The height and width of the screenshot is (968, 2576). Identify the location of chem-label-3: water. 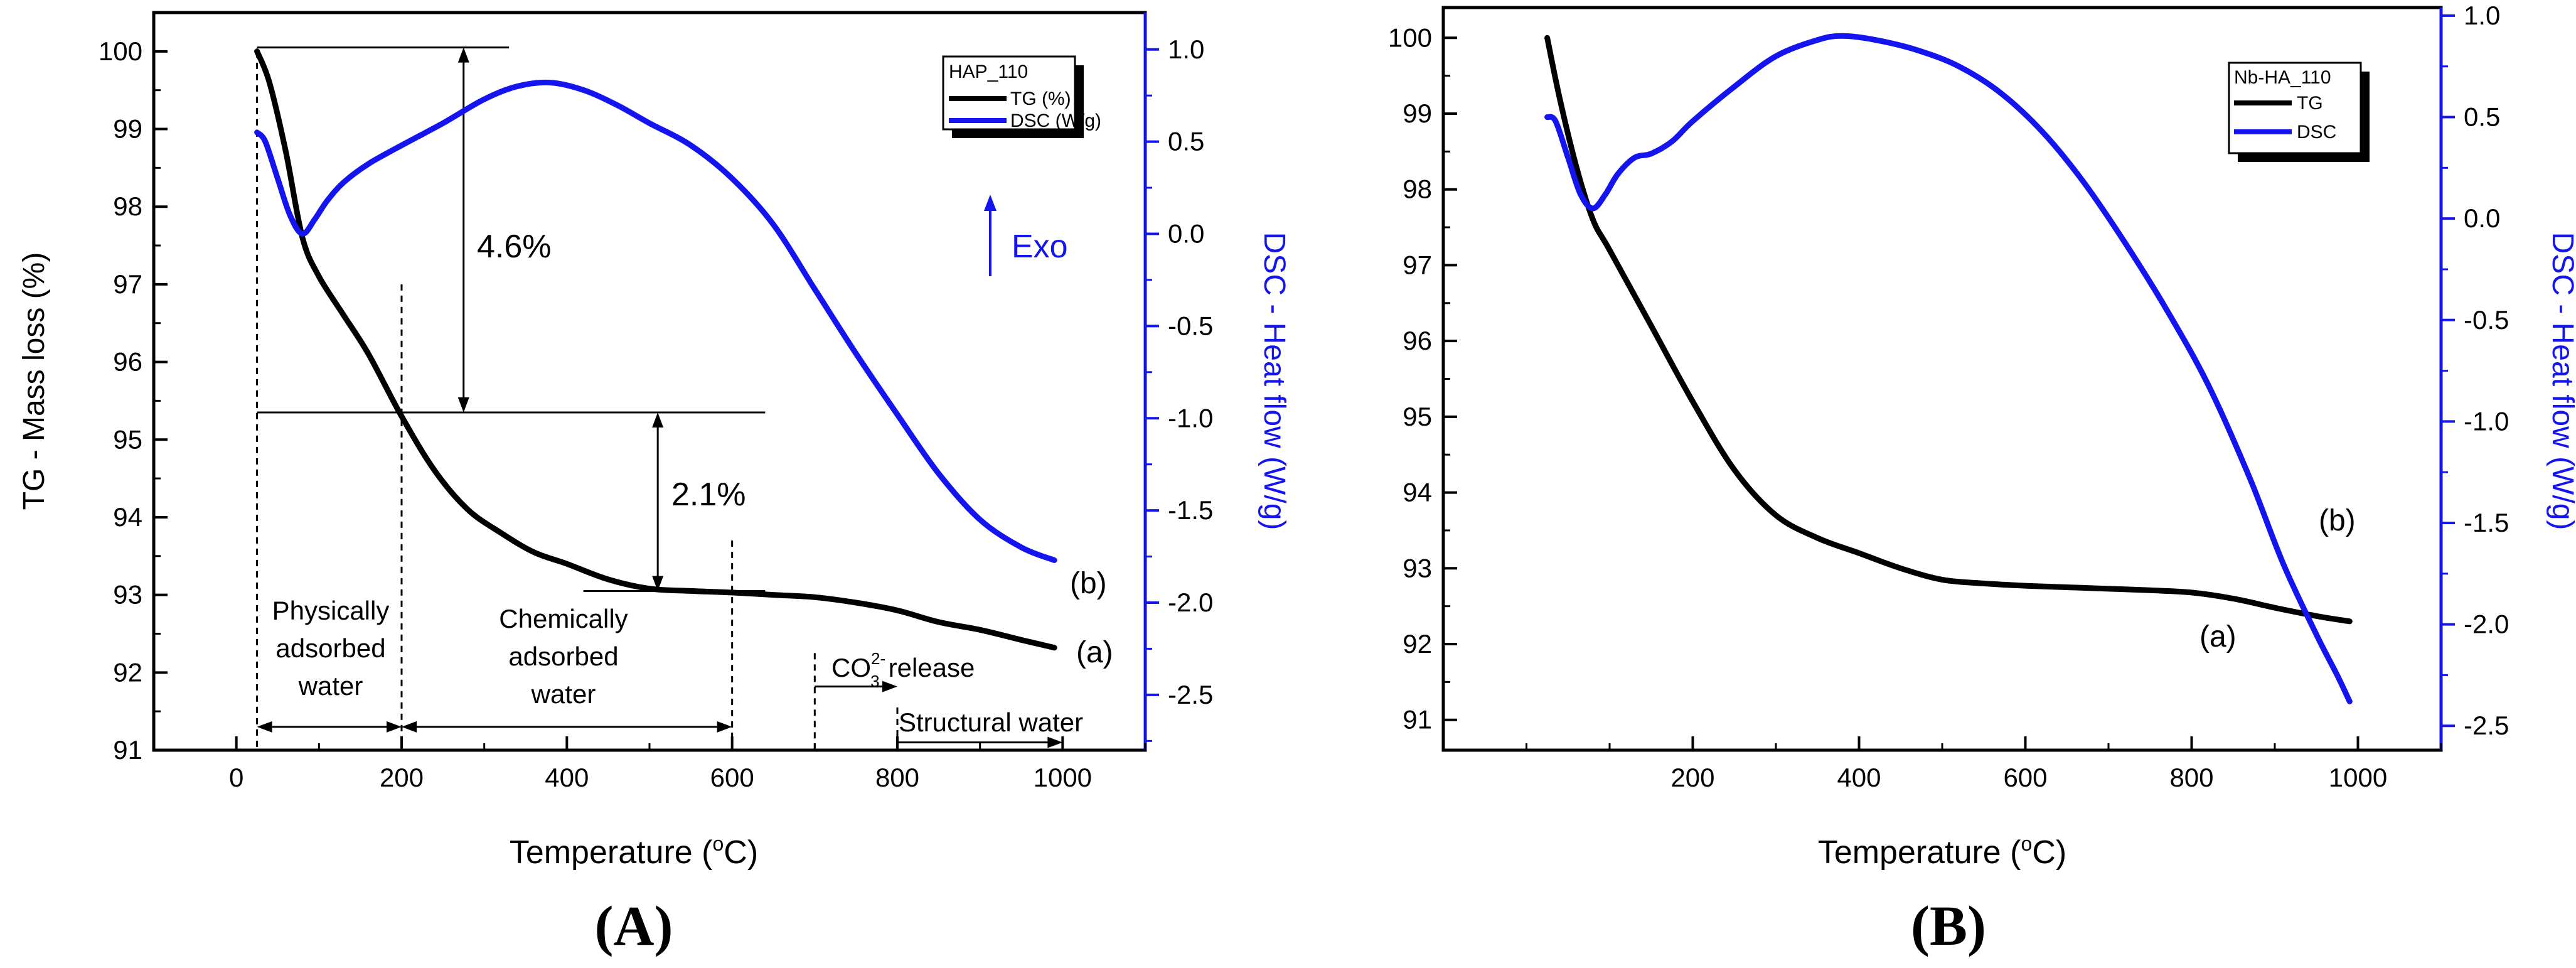
(563, 694).